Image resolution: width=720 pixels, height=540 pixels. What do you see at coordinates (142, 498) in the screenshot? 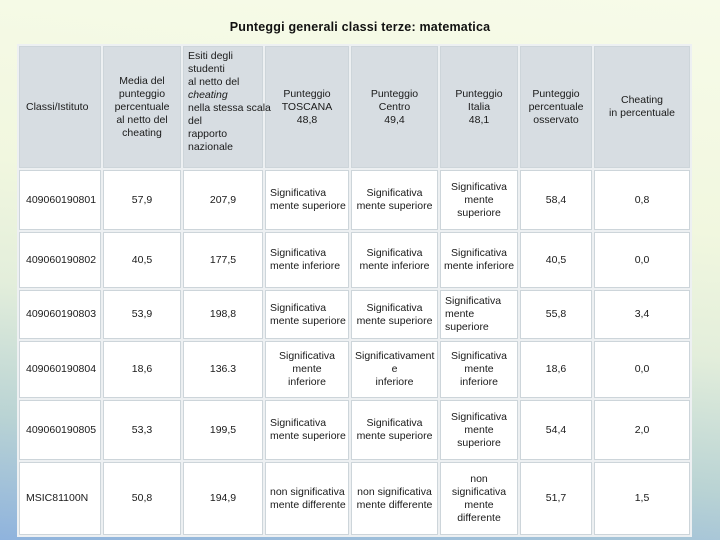
I see `cell-media-punteggio: 50,8` at bounding box center [142, 498].